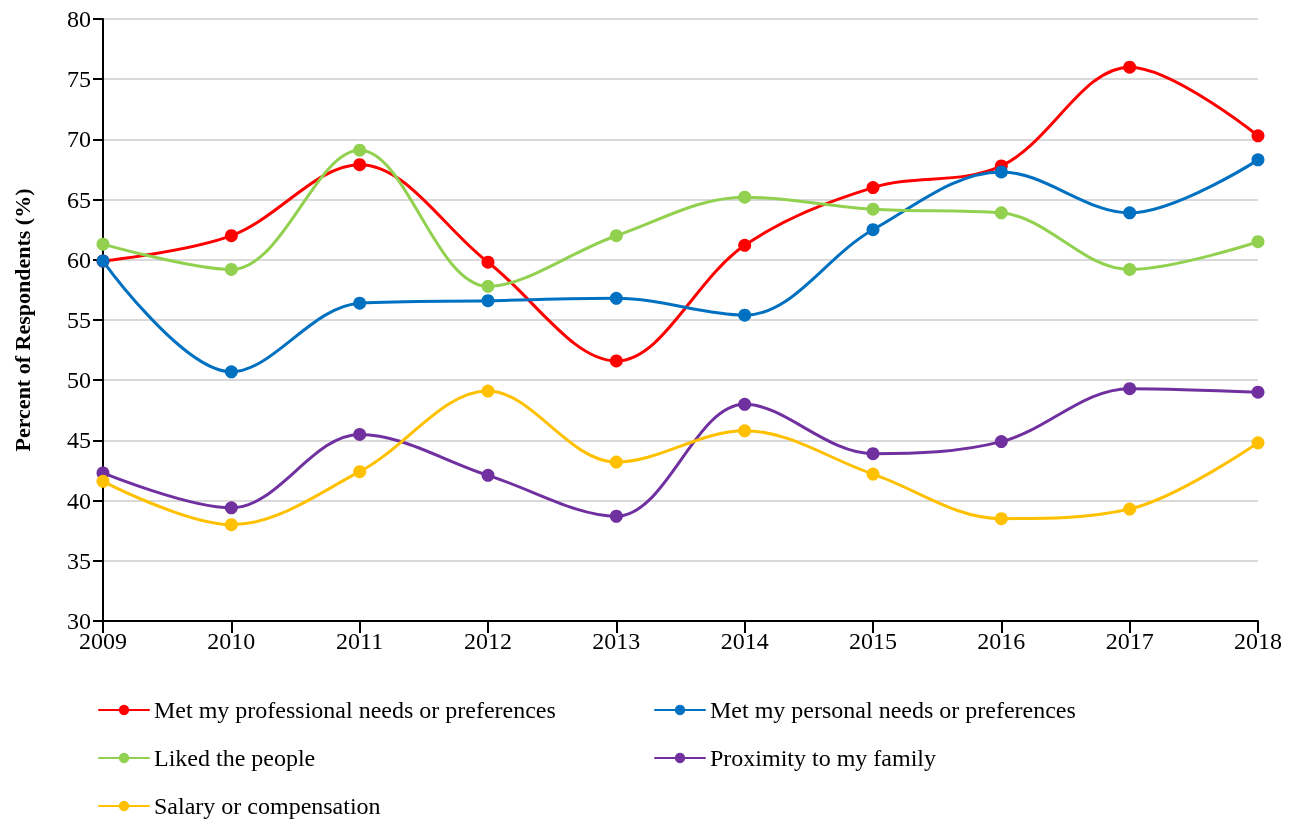 The image size is (1301, 825). Describe the element at coordinates (744, 641) in the screenshot. I see `x-tick-label: 2014` at that location.